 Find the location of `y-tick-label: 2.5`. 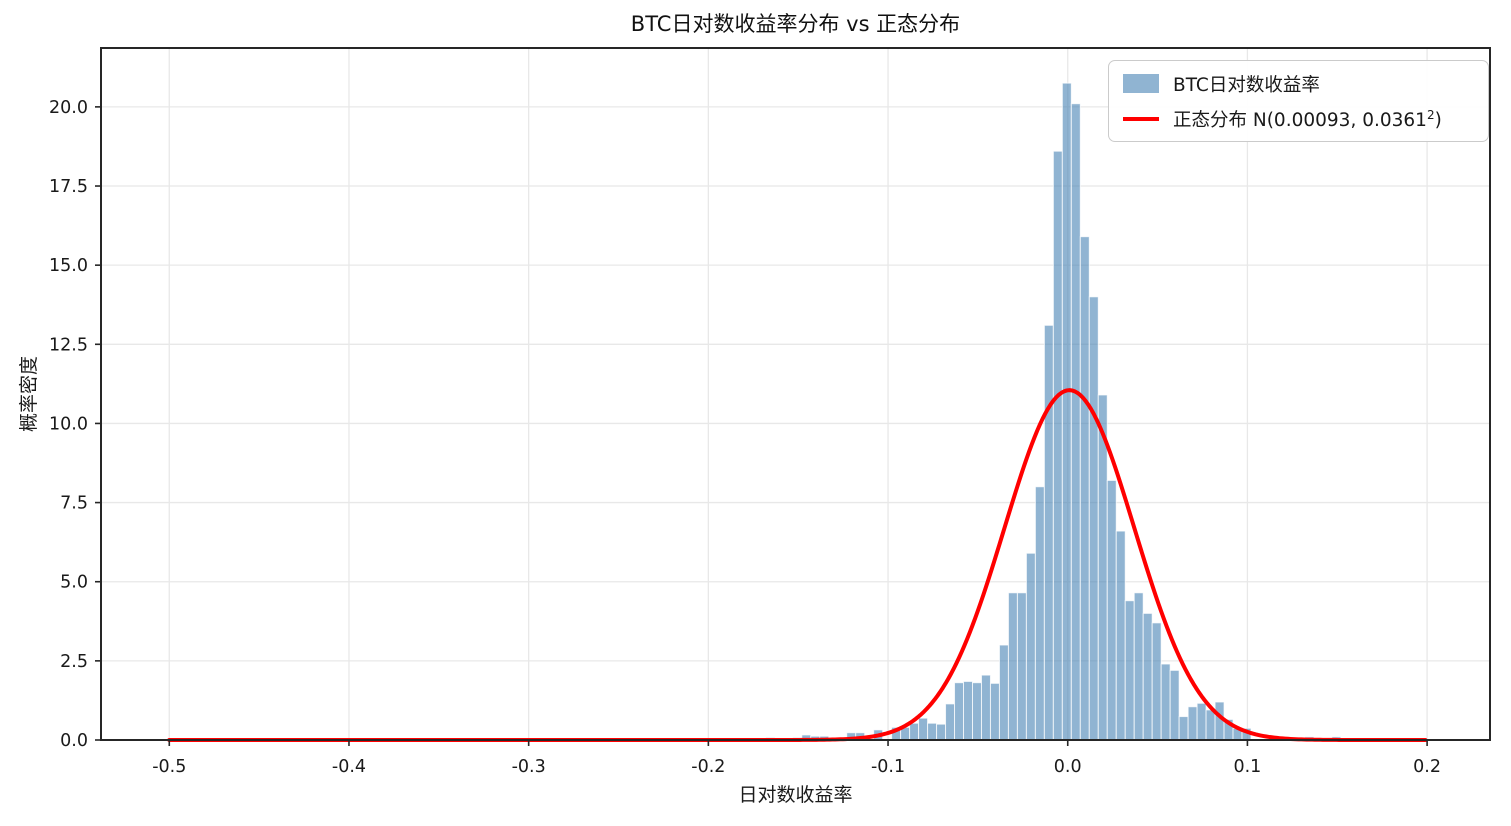

y-tick-label: 2.5 is located at coordinates (74, 662).